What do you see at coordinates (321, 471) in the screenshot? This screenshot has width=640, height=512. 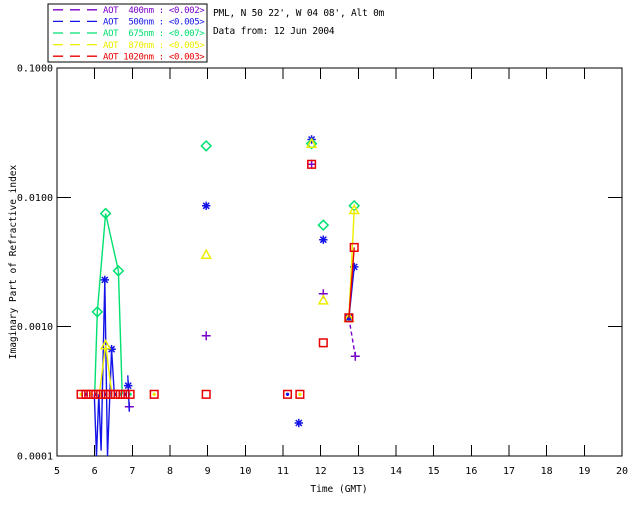 I see `x-tick-label: 12` at bounding box center [321, 471].